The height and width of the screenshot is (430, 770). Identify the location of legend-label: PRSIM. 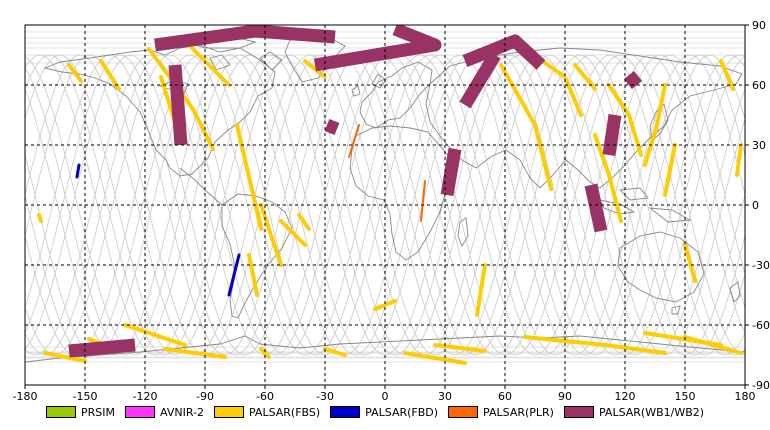
(98, 412).